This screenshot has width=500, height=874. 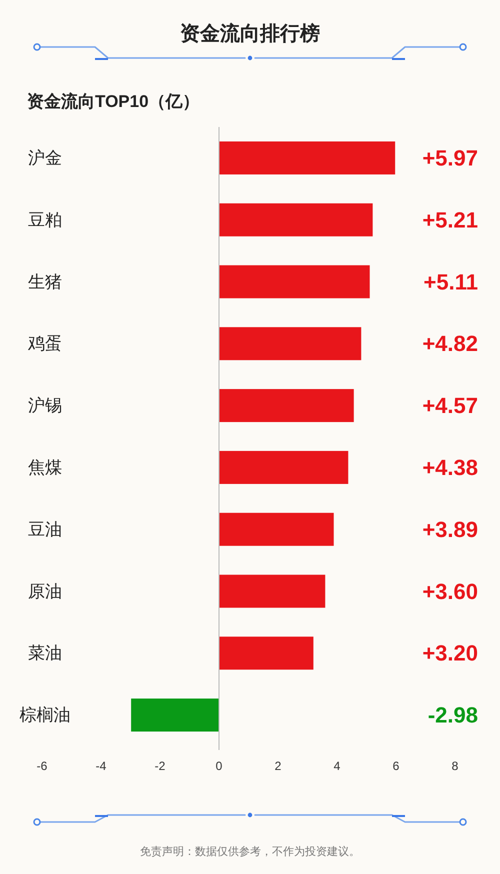 What do you see at coordinates (42, 766) in the screenshot?
I see `x-tick-label: -6` at bounding box center [42, 766].